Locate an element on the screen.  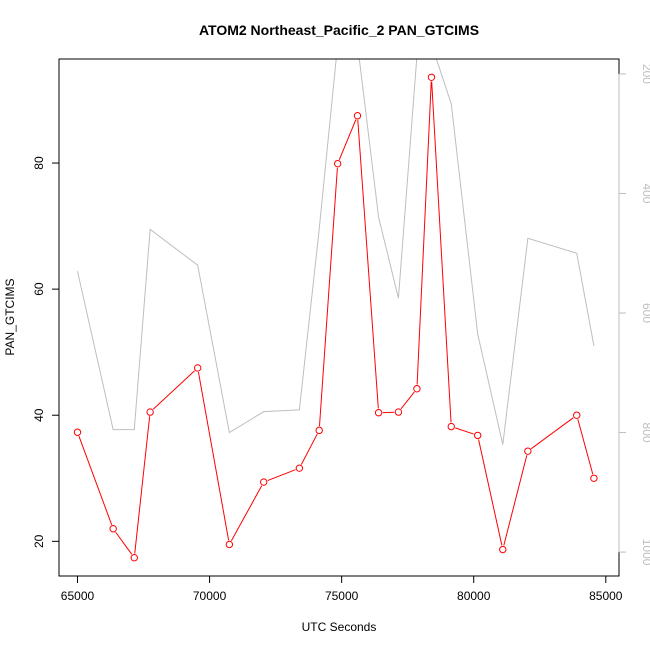
y2-tick-label: 200 is located at coordinates (645, 74).